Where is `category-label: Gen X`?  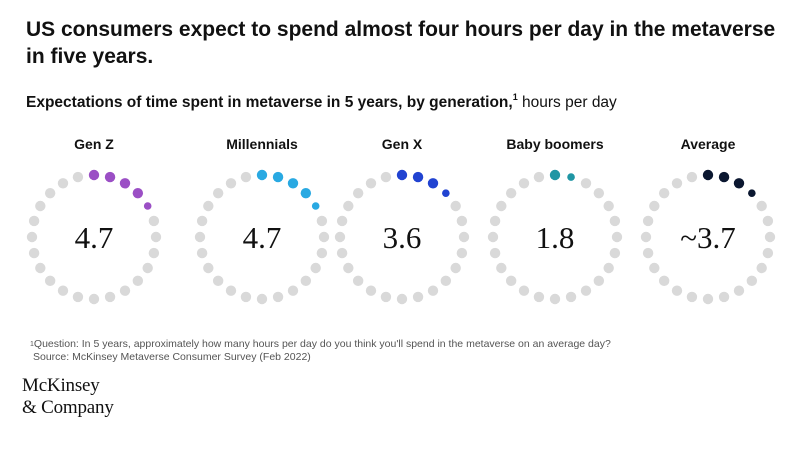 category-label: Gen X is located at coordinates (402, 144).